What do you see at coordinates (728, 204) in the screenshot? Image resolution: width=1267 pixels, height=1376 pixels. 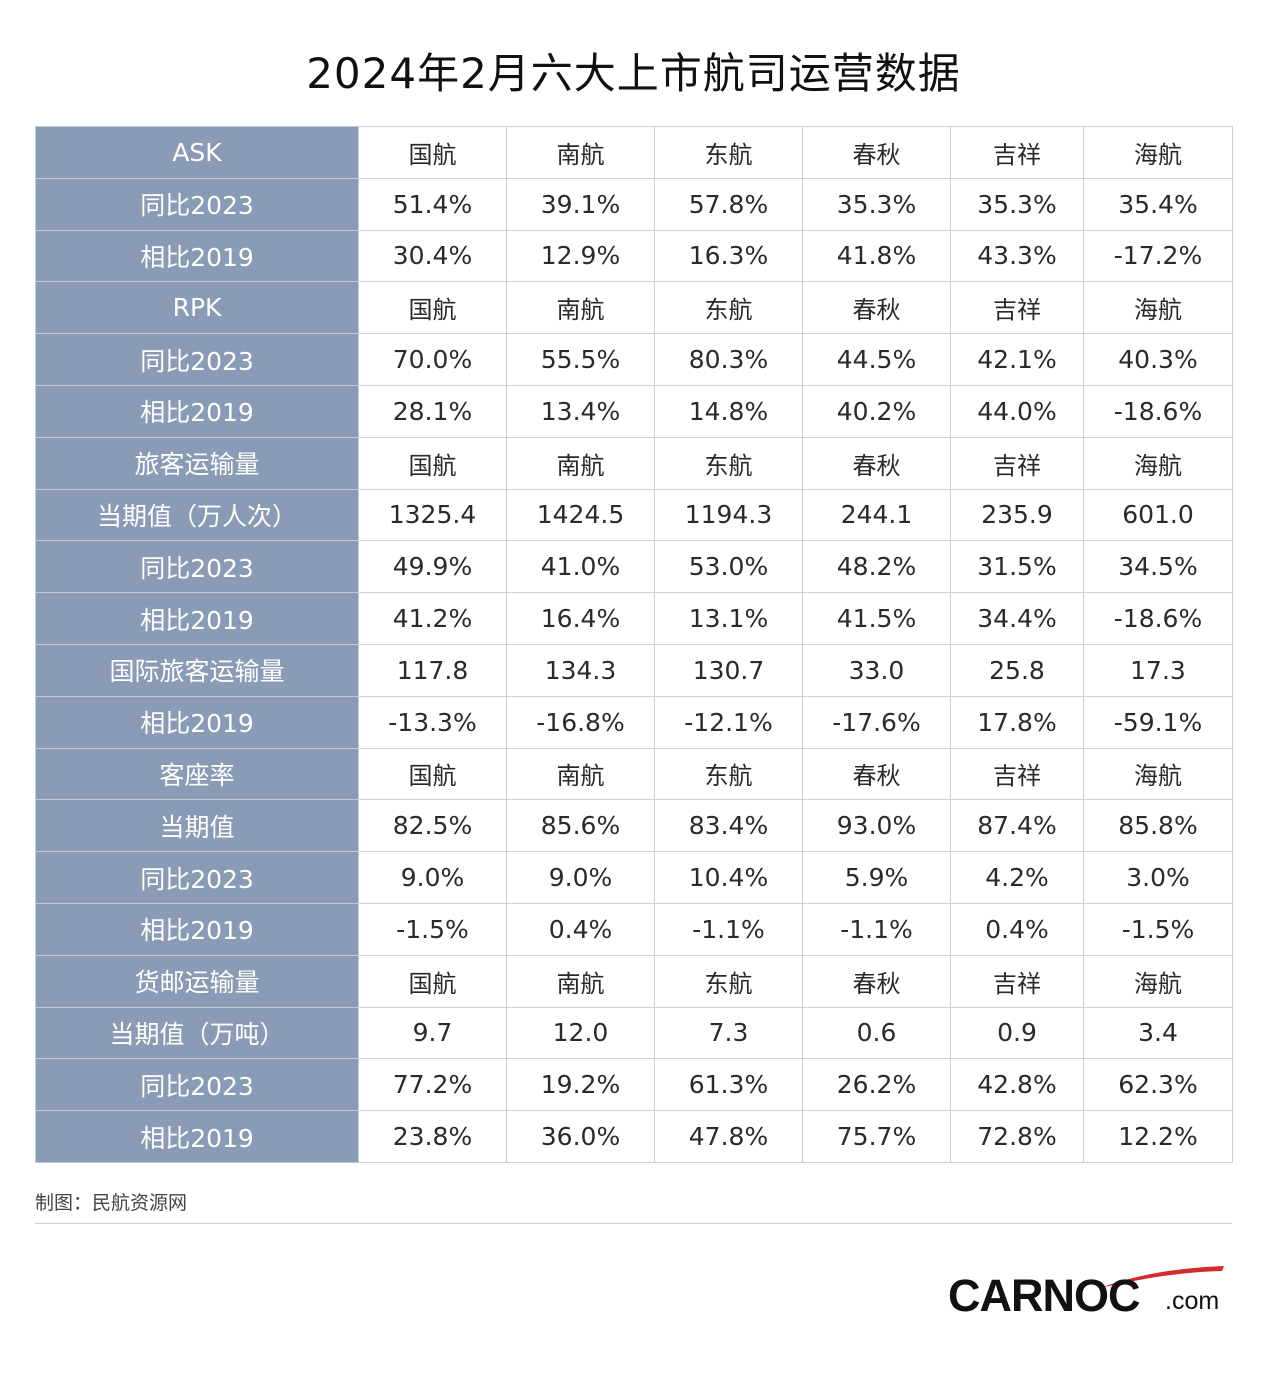 I see `table-cell: 57.8%` at bounding box center [728, 204].